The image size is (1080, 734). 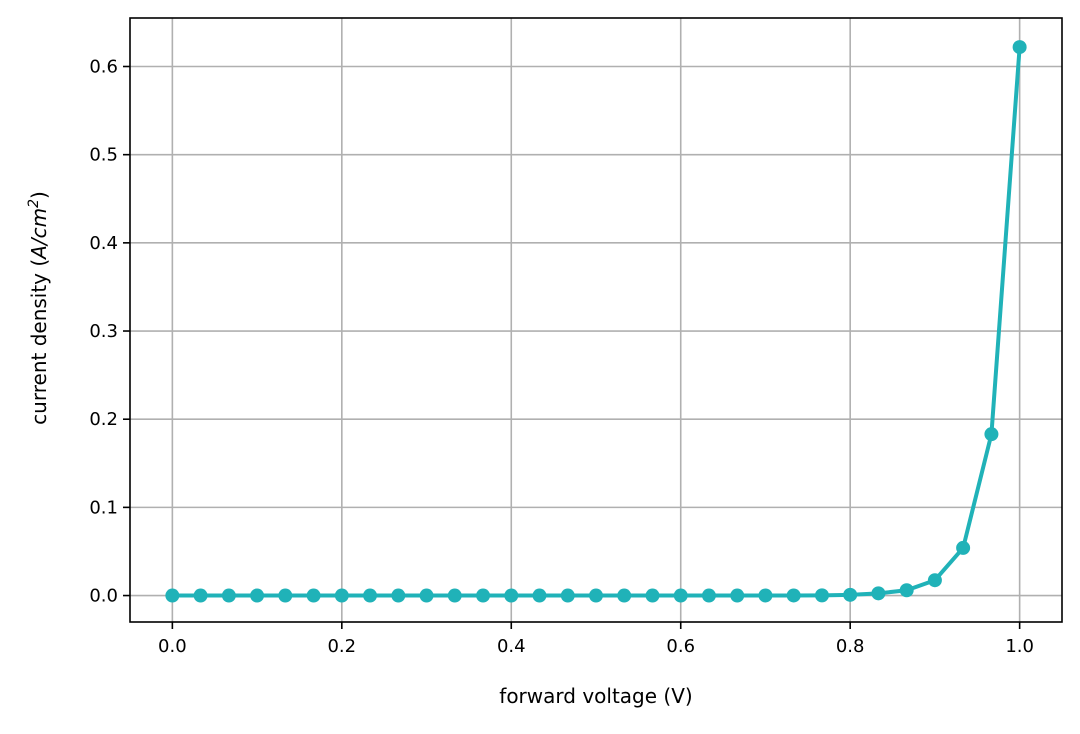 I want to click on y-tick-label: 0.3, so click(x=103, y=331).